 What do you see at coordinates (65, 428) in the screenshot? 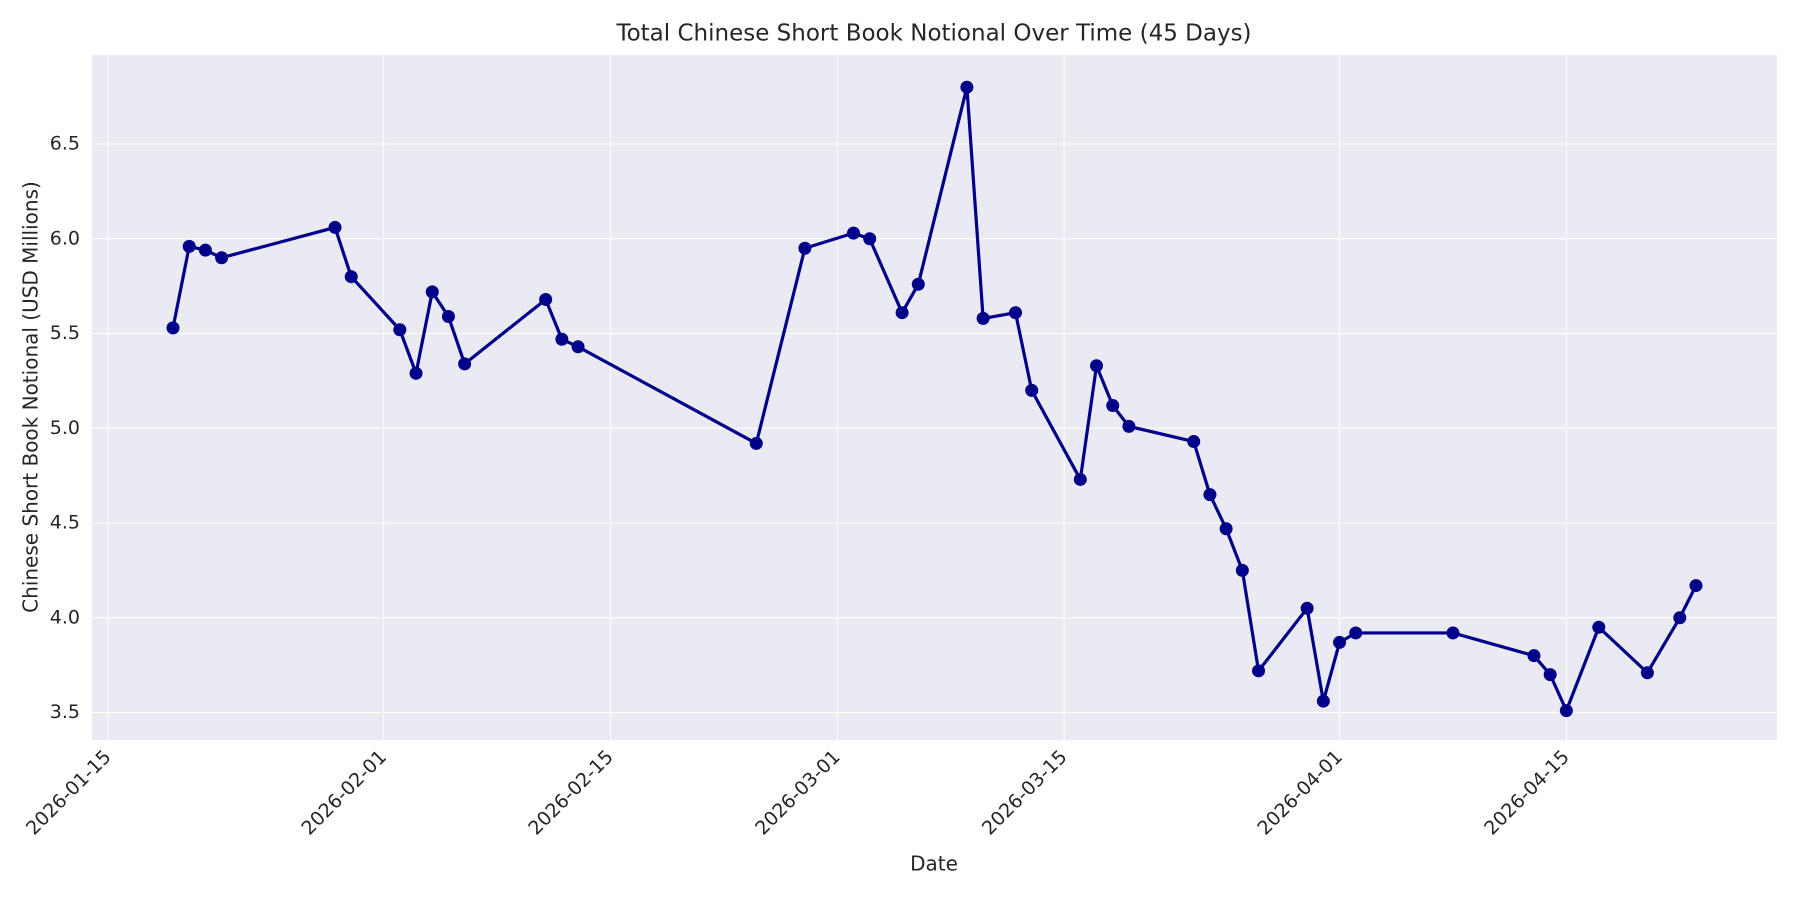
I see `y-tick-label: 5.0` at bounding box center [65, 428].